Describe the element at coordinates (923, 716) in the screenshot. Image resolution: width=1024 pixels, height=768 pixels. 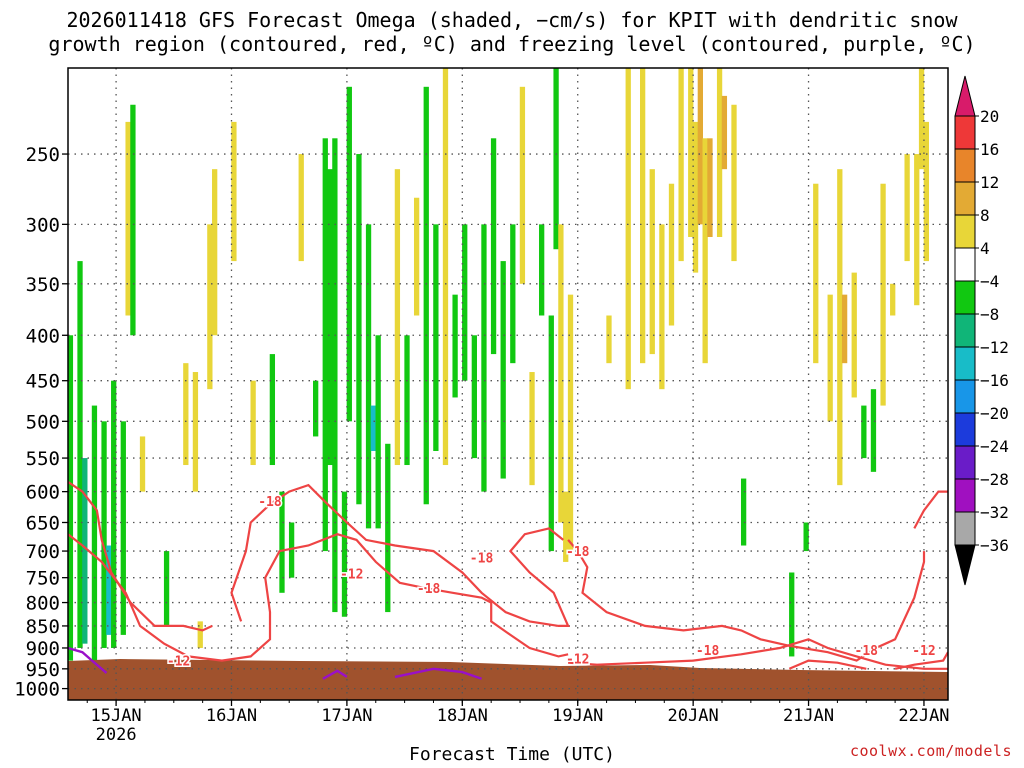
I see `x-tick-label: 22JAN` at that location.